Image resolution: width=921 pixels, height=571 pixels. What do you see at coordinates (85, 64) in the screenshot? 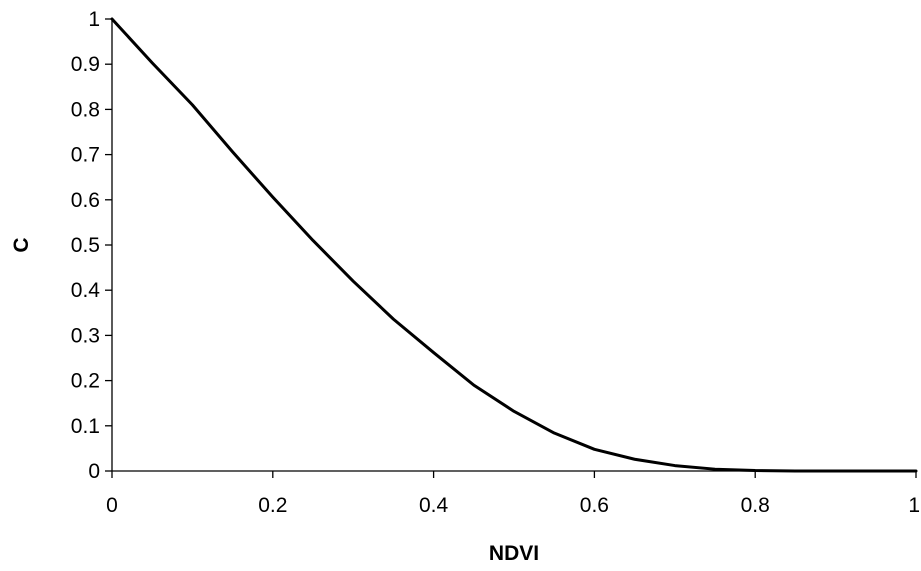
I see `y-tick-label: 0.9` at bounding box center [85, 64].